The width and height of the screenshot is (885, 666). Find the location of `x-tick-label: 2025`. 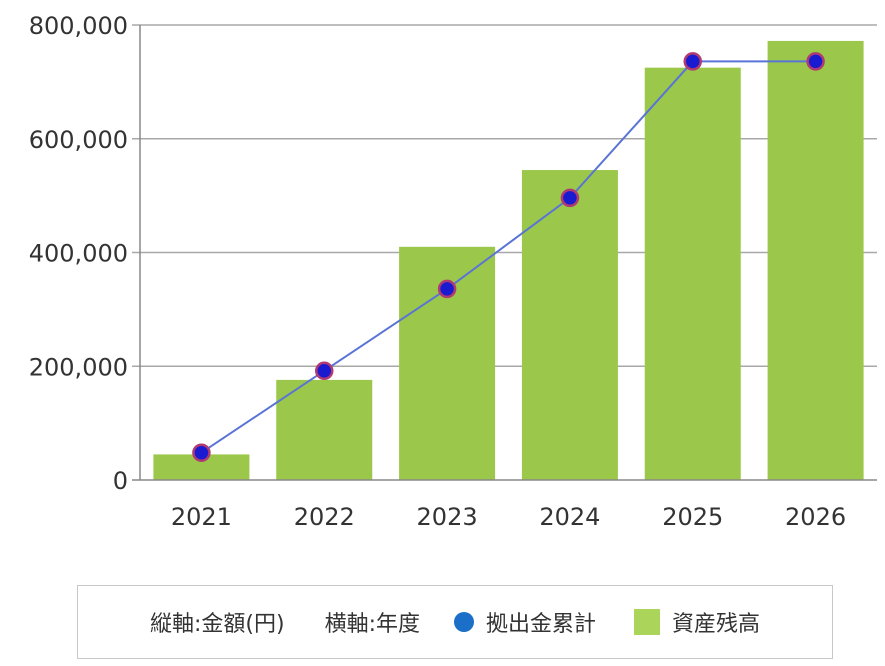

x-tick-label: 2025 is located at coordinates (692, 517).